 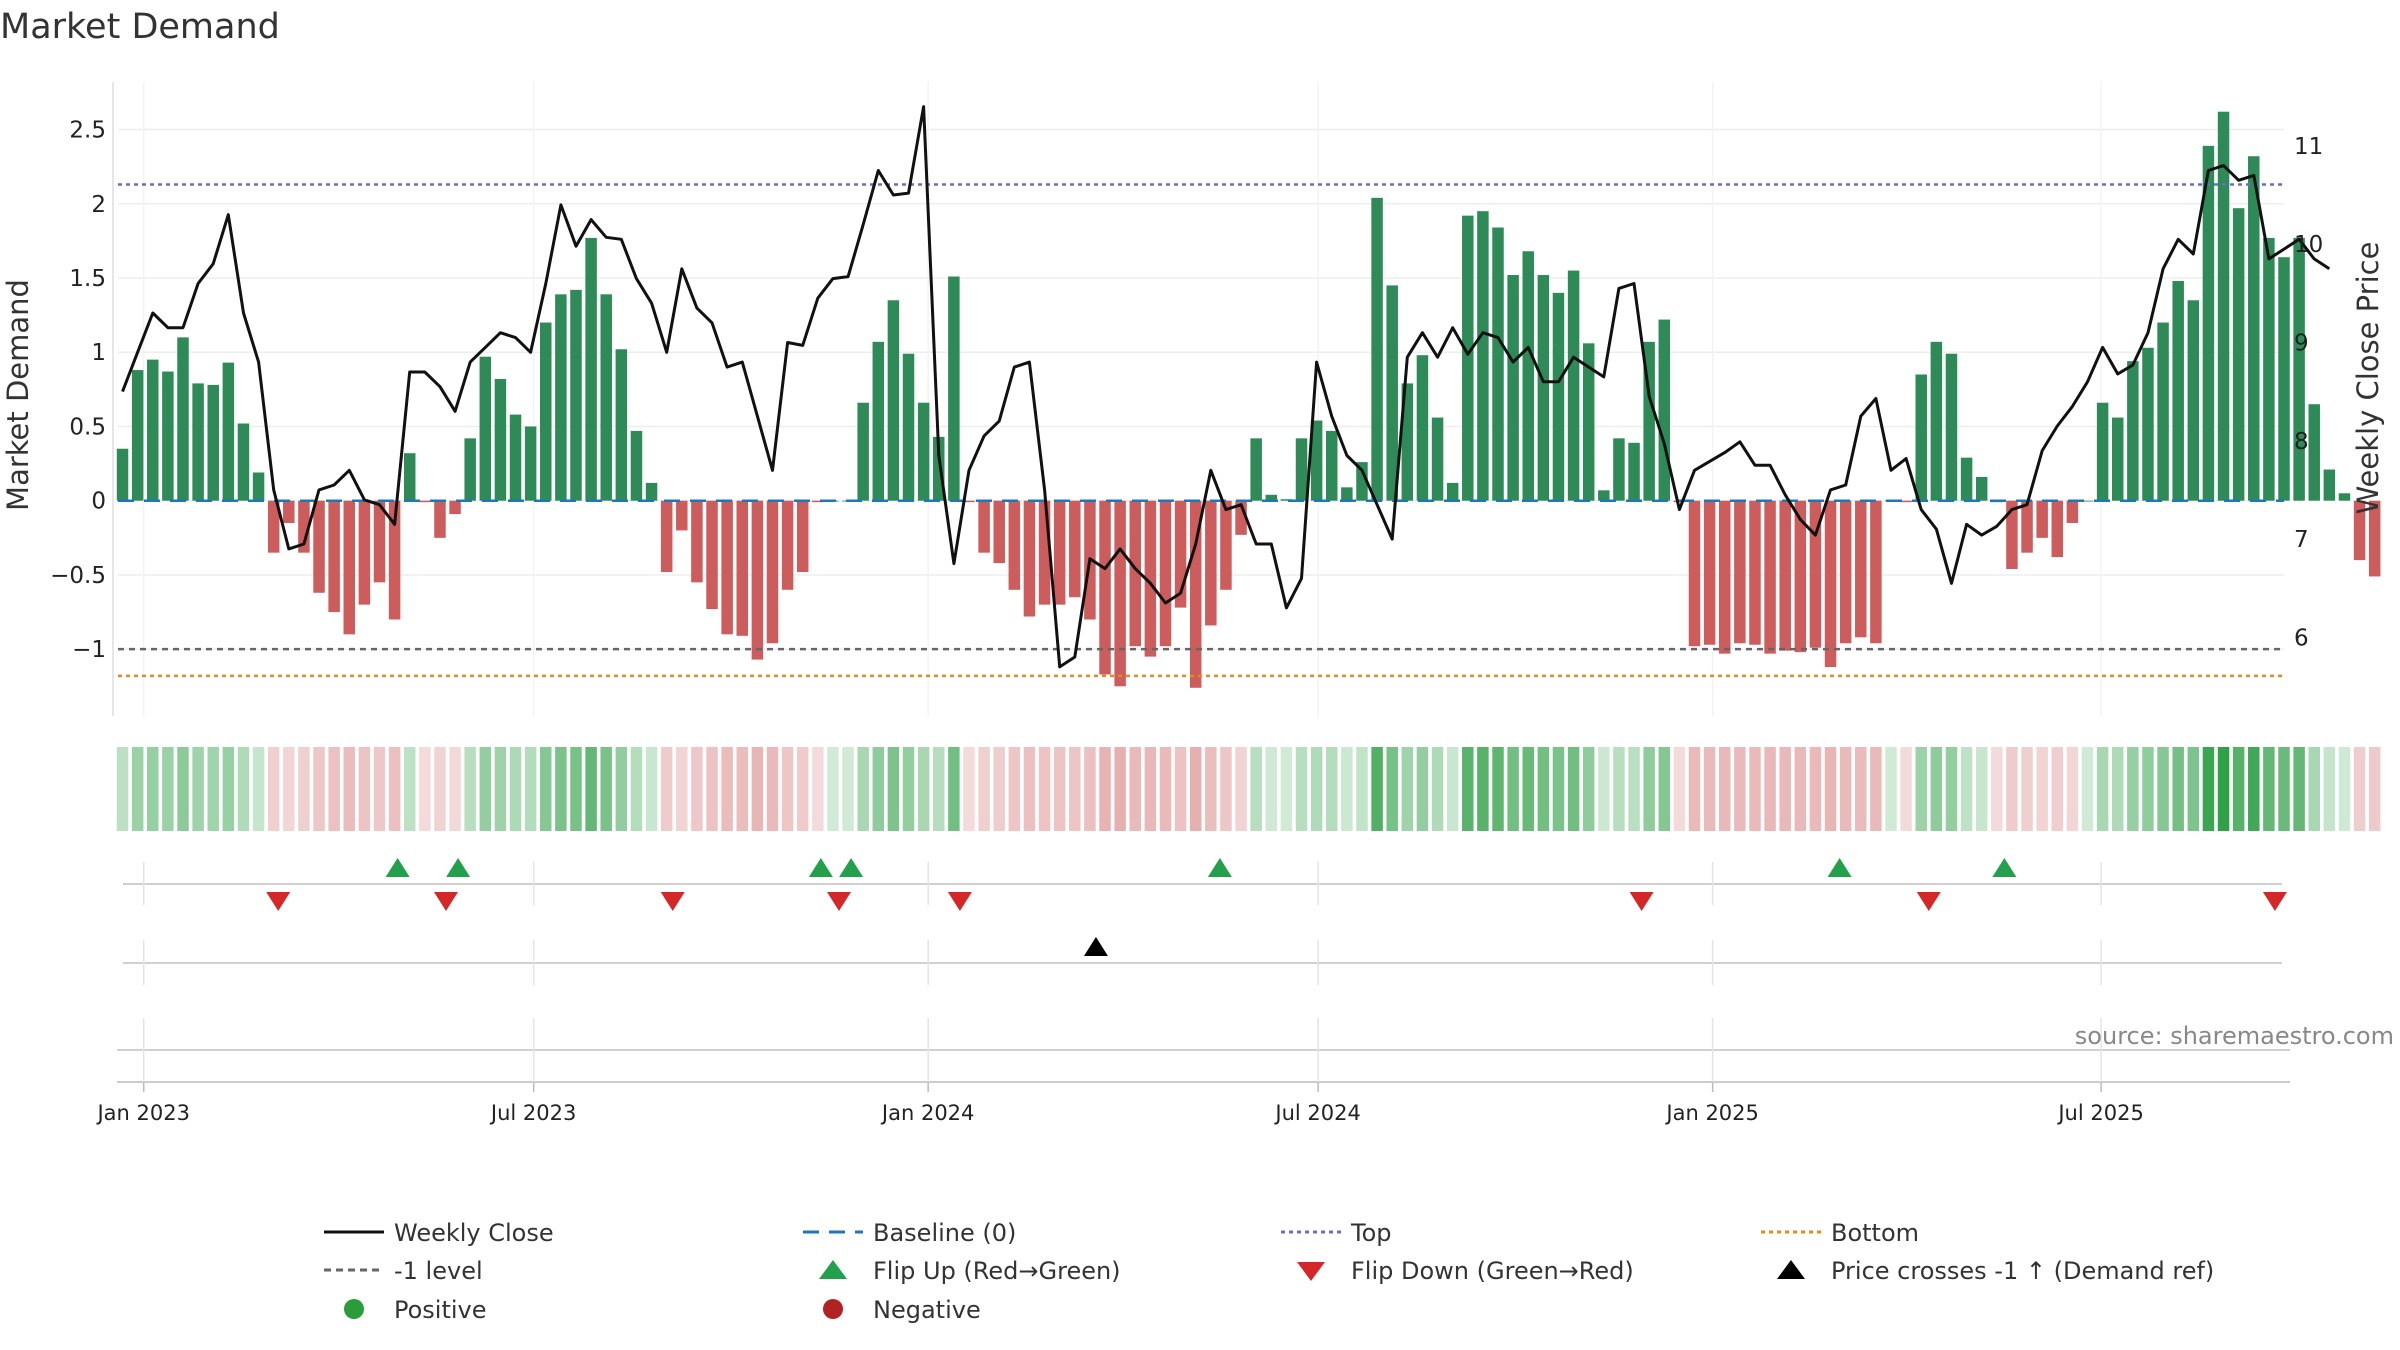 I want to click on x-tick-label: Jan 2025, so click(x=1711, y=1113).